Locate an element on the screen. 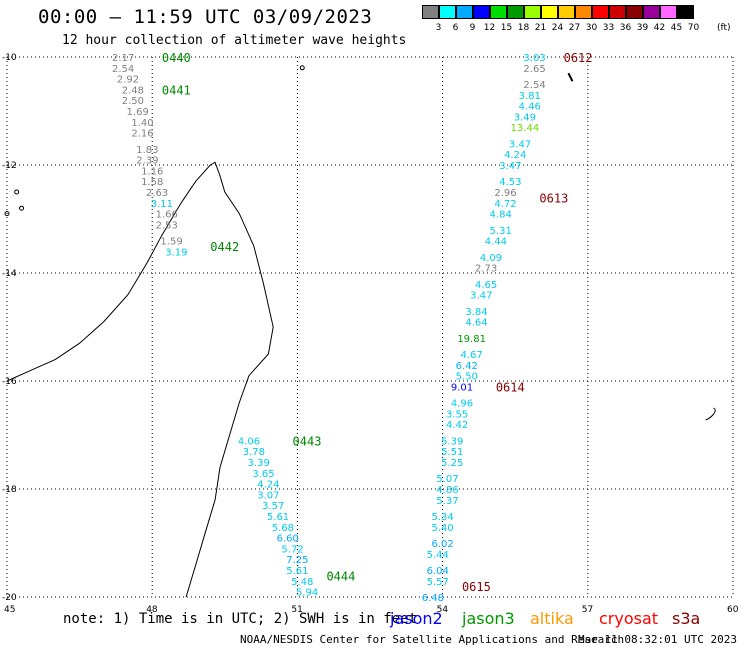 The height and width of the screenshot is (650, 740). legend-label: 21 is located at coordinates (540, 28).